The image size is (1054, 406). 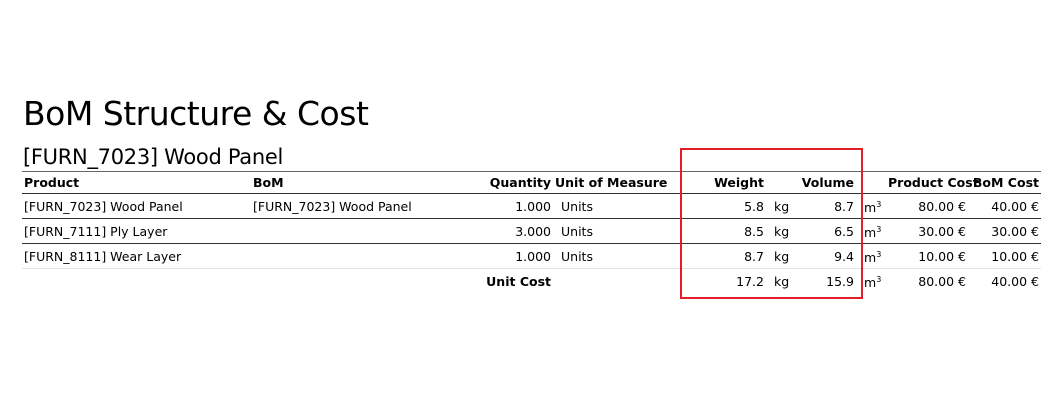 What do you see at coordinates (782, 281) in the screenshot?
I see `total-weight-unit-cell: kg` at bounding box center [782, 281].